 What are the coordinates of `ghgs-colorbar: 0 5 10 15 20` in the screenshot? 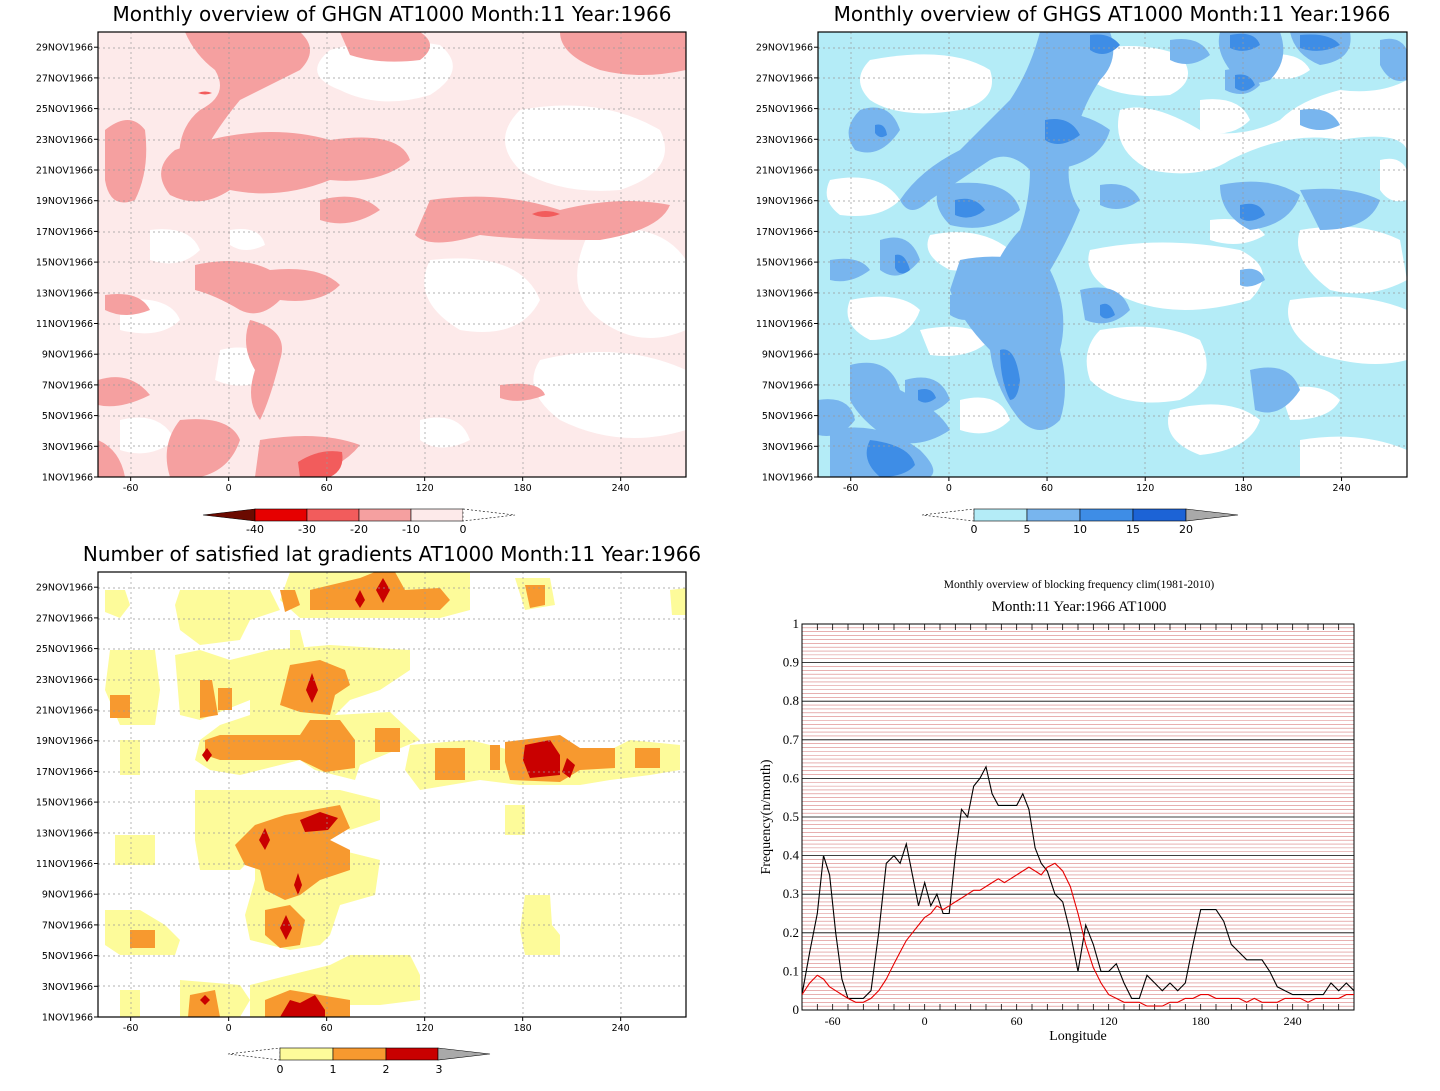 It's located at (1080, 522).